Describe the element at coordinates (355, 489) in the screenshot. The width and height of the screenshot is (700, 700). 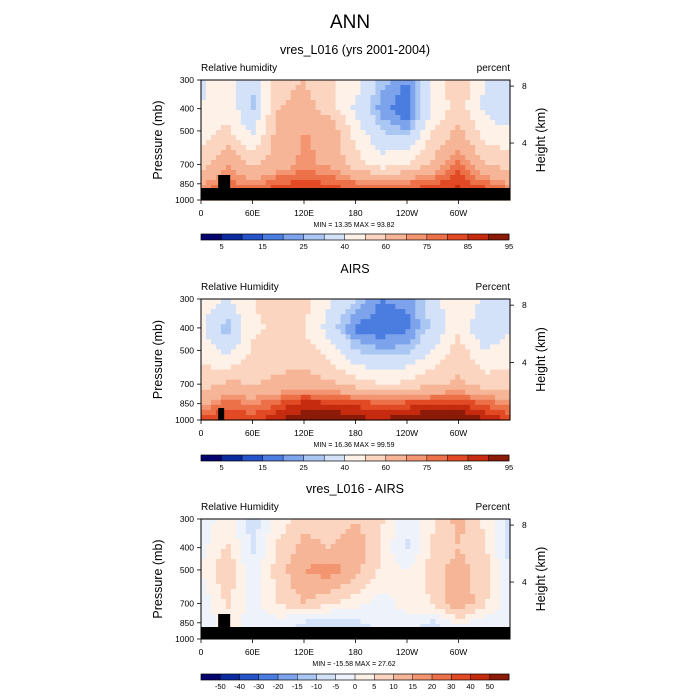
I see `panel-title: vres_L016 - AIRS` at that location.